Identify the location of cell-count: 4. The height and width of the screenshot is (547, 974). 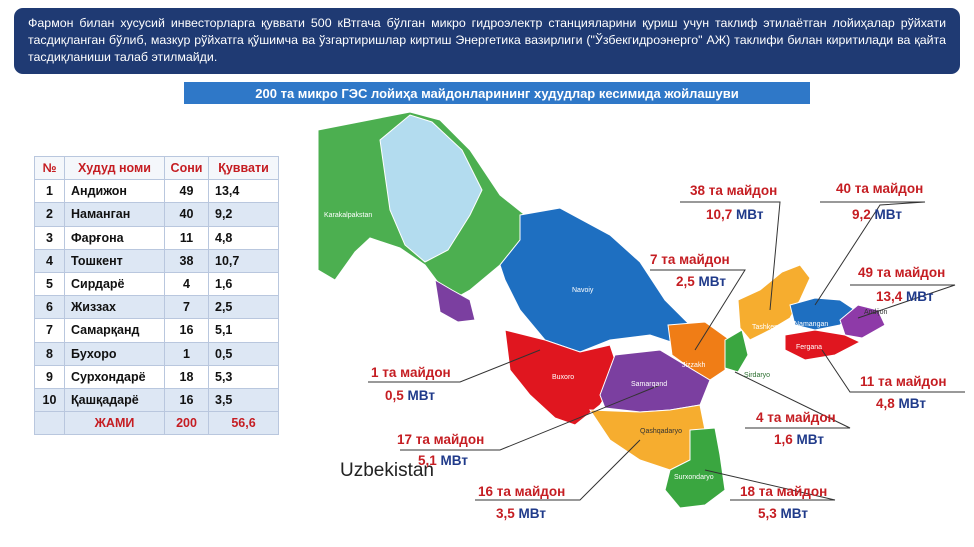
(186, 284).